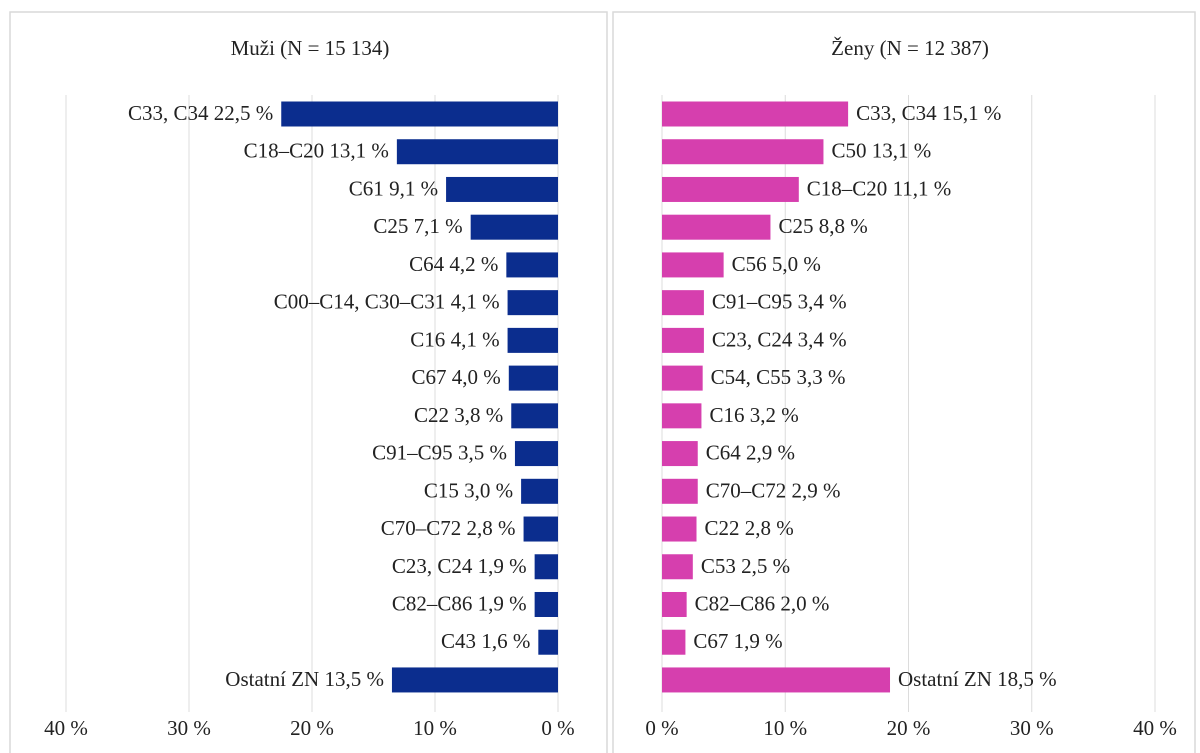  Describe the element at coordinates (910, 48) in the screenshot. I see `chart-title: Ženy (N = 12 387)` at that location.